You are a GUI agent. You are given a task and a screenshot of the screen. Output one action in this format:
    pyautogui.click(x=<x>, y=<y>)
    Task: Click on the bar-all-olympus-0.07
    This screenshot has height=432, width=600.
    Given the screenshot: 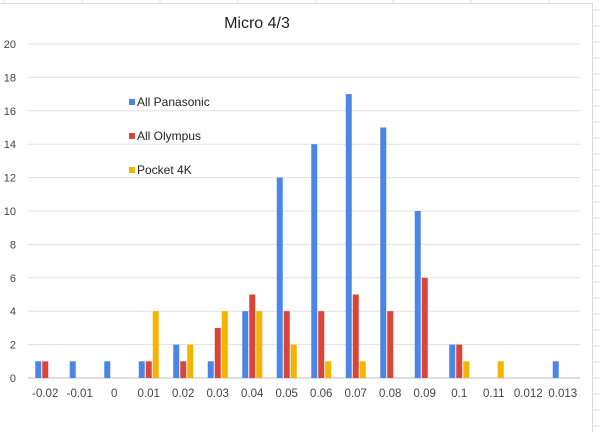 What is the action you would take?
    pyautogui.click(x=355, y=336)
    